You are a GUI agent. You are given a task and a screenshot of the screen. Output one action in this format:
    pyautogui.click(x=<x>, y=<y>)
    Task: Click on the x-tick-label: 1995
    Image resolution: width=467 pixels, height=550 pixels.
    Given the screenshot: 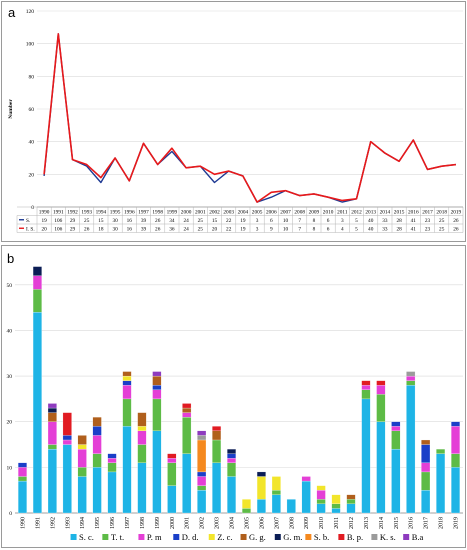 What is the action you would take?
    pyautogui.click(x=98, y=523)
    